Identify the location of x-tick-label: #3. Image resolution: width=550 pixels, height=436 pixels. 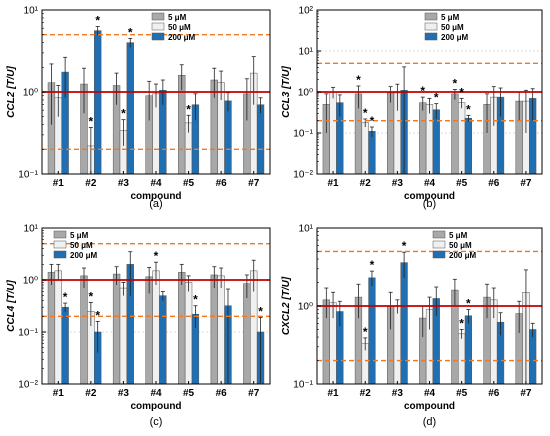
(124, 183).